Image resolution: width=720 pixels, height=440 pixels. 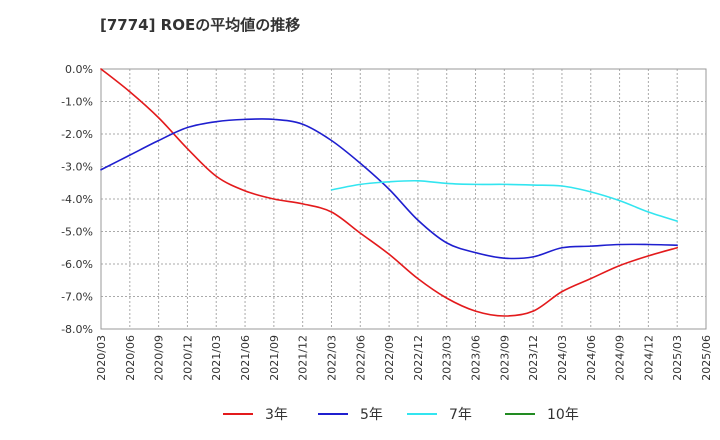 I want to click on x-tick-label: 2023/09, so click(x=504, y=358).